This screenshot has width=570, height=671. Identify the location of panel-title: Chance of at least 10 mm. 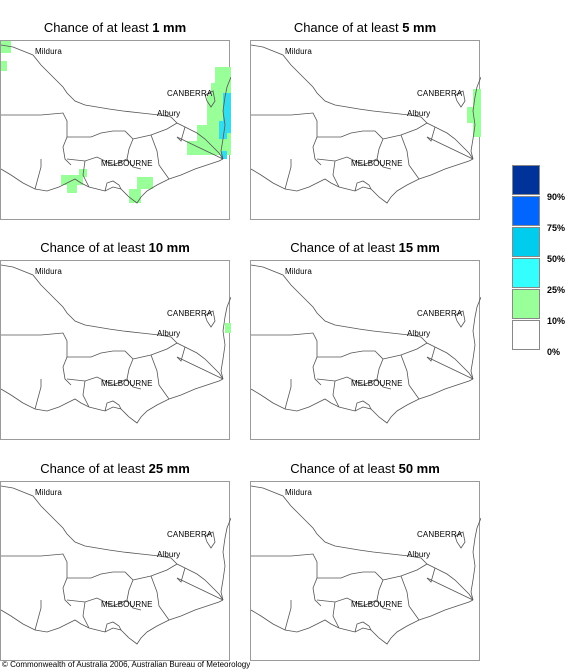
(115, 247).